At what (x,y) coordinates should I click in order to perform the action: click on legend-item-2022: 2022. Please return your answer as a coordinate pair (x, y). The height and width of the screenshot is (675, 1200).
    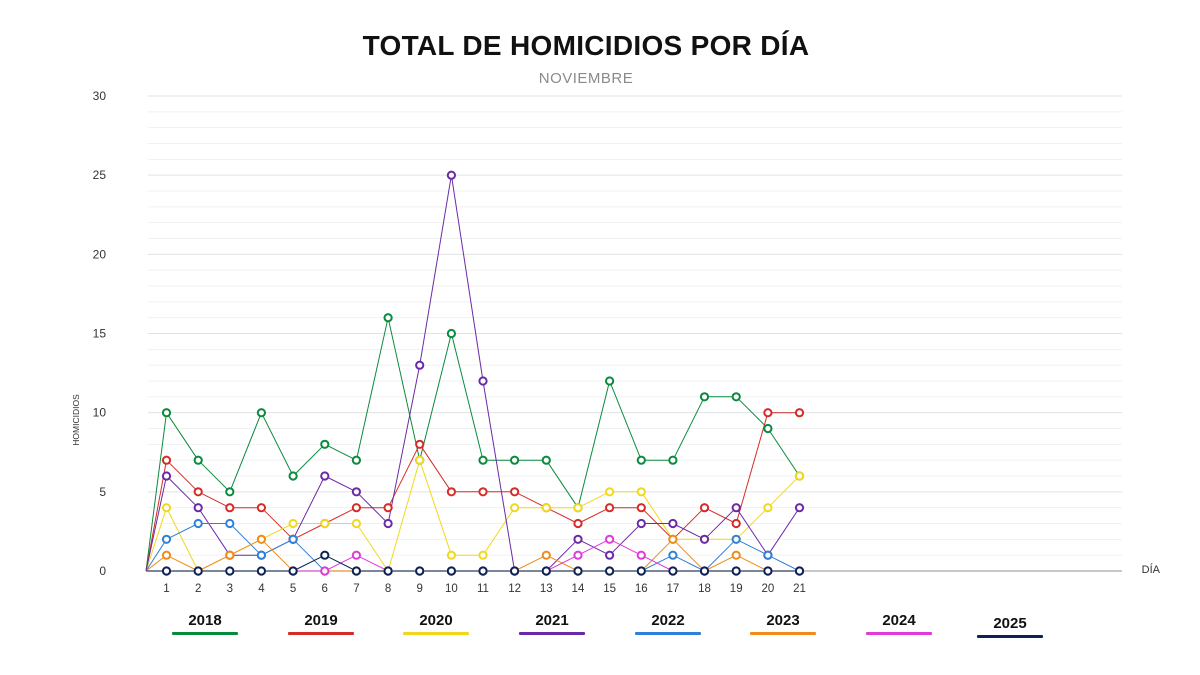
    Looking at the image, I should click on (668, 623).